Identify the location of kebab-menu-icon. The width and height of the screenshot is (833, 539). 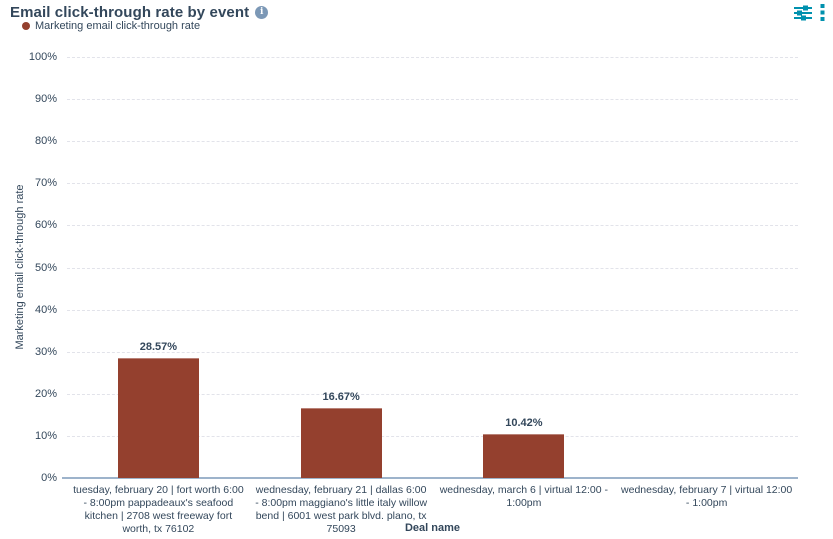
(822, 12).